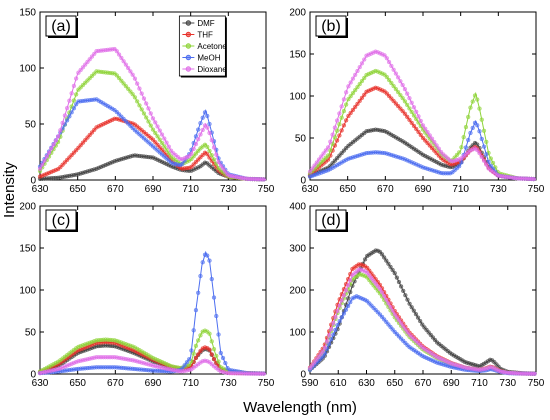 The image size is (550, 420). What do you see at coordinates (212, 46) in the screenshot?
I see `legend-entry: Acetone` at bounding box center [212, 46].